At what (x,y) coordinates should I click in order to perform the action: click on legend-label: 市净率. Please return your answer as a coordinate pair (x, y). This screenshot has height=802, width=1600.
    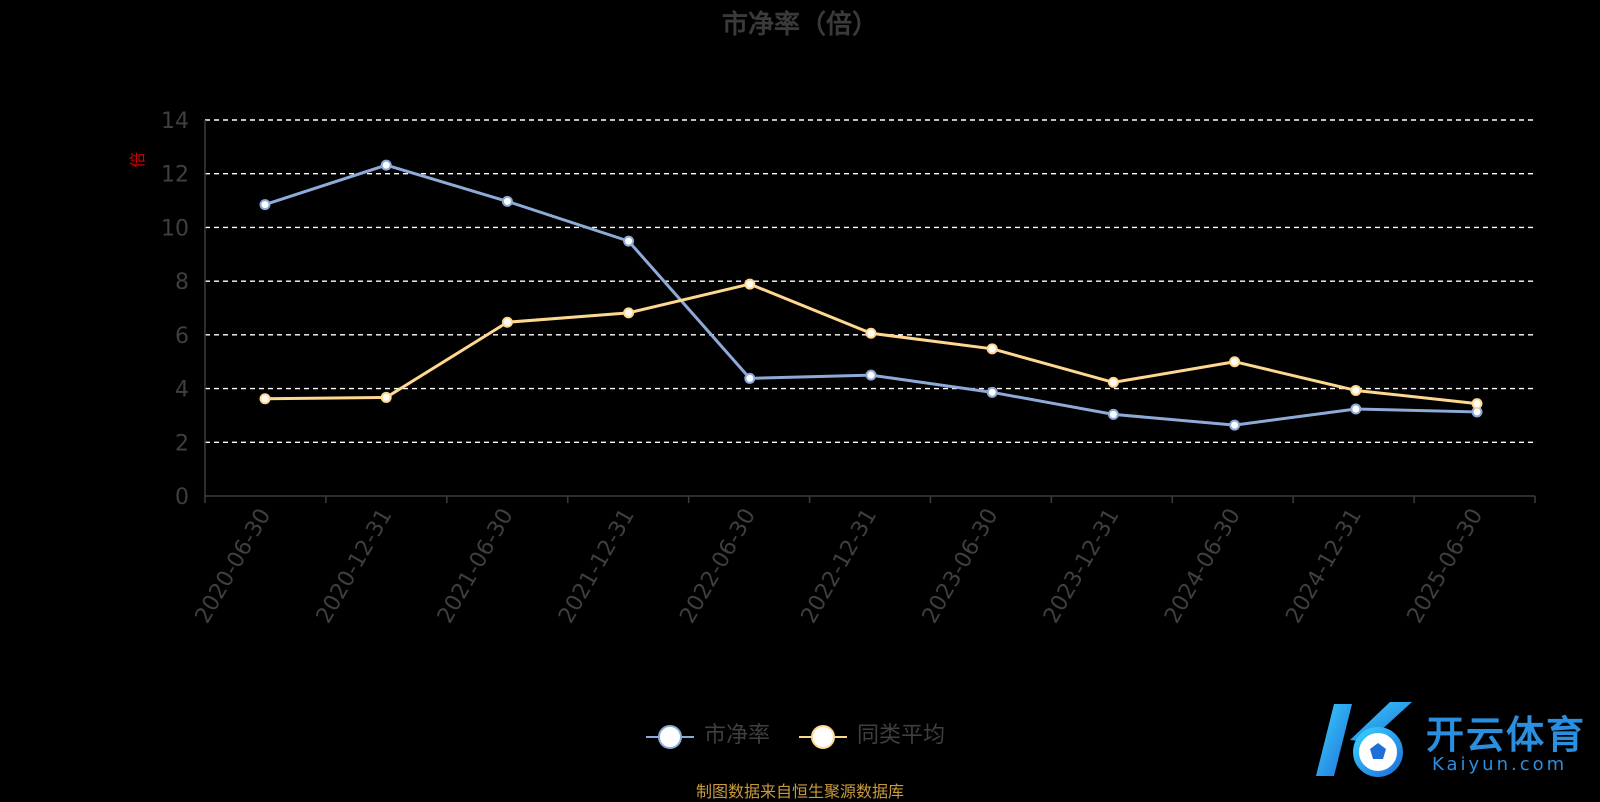
    Looking at the image, I should click on (737, 735).